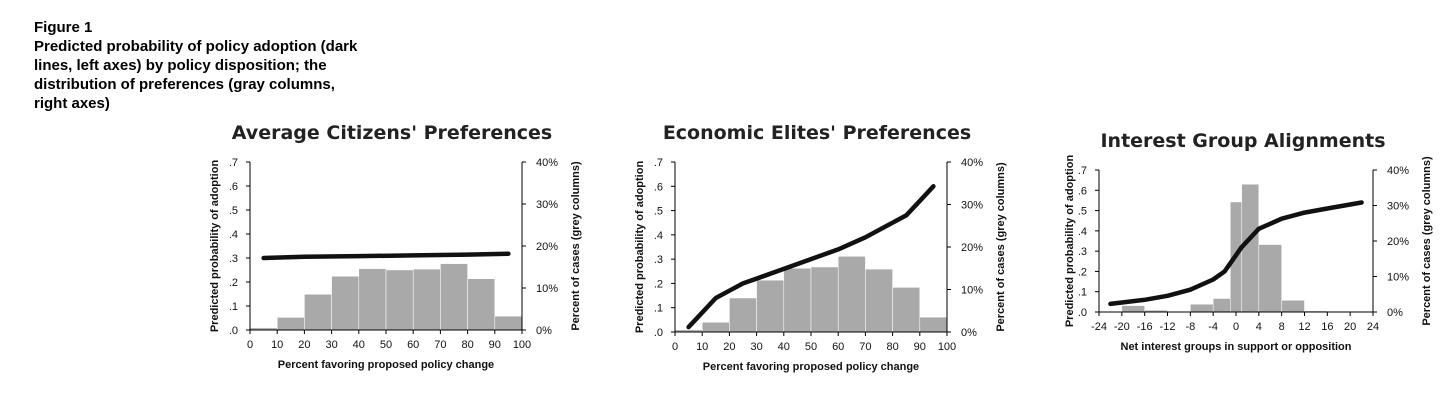  Describe the element at coordinates (63, 27) in the screenshot. I see `figure-label: Figure 1` at that location.